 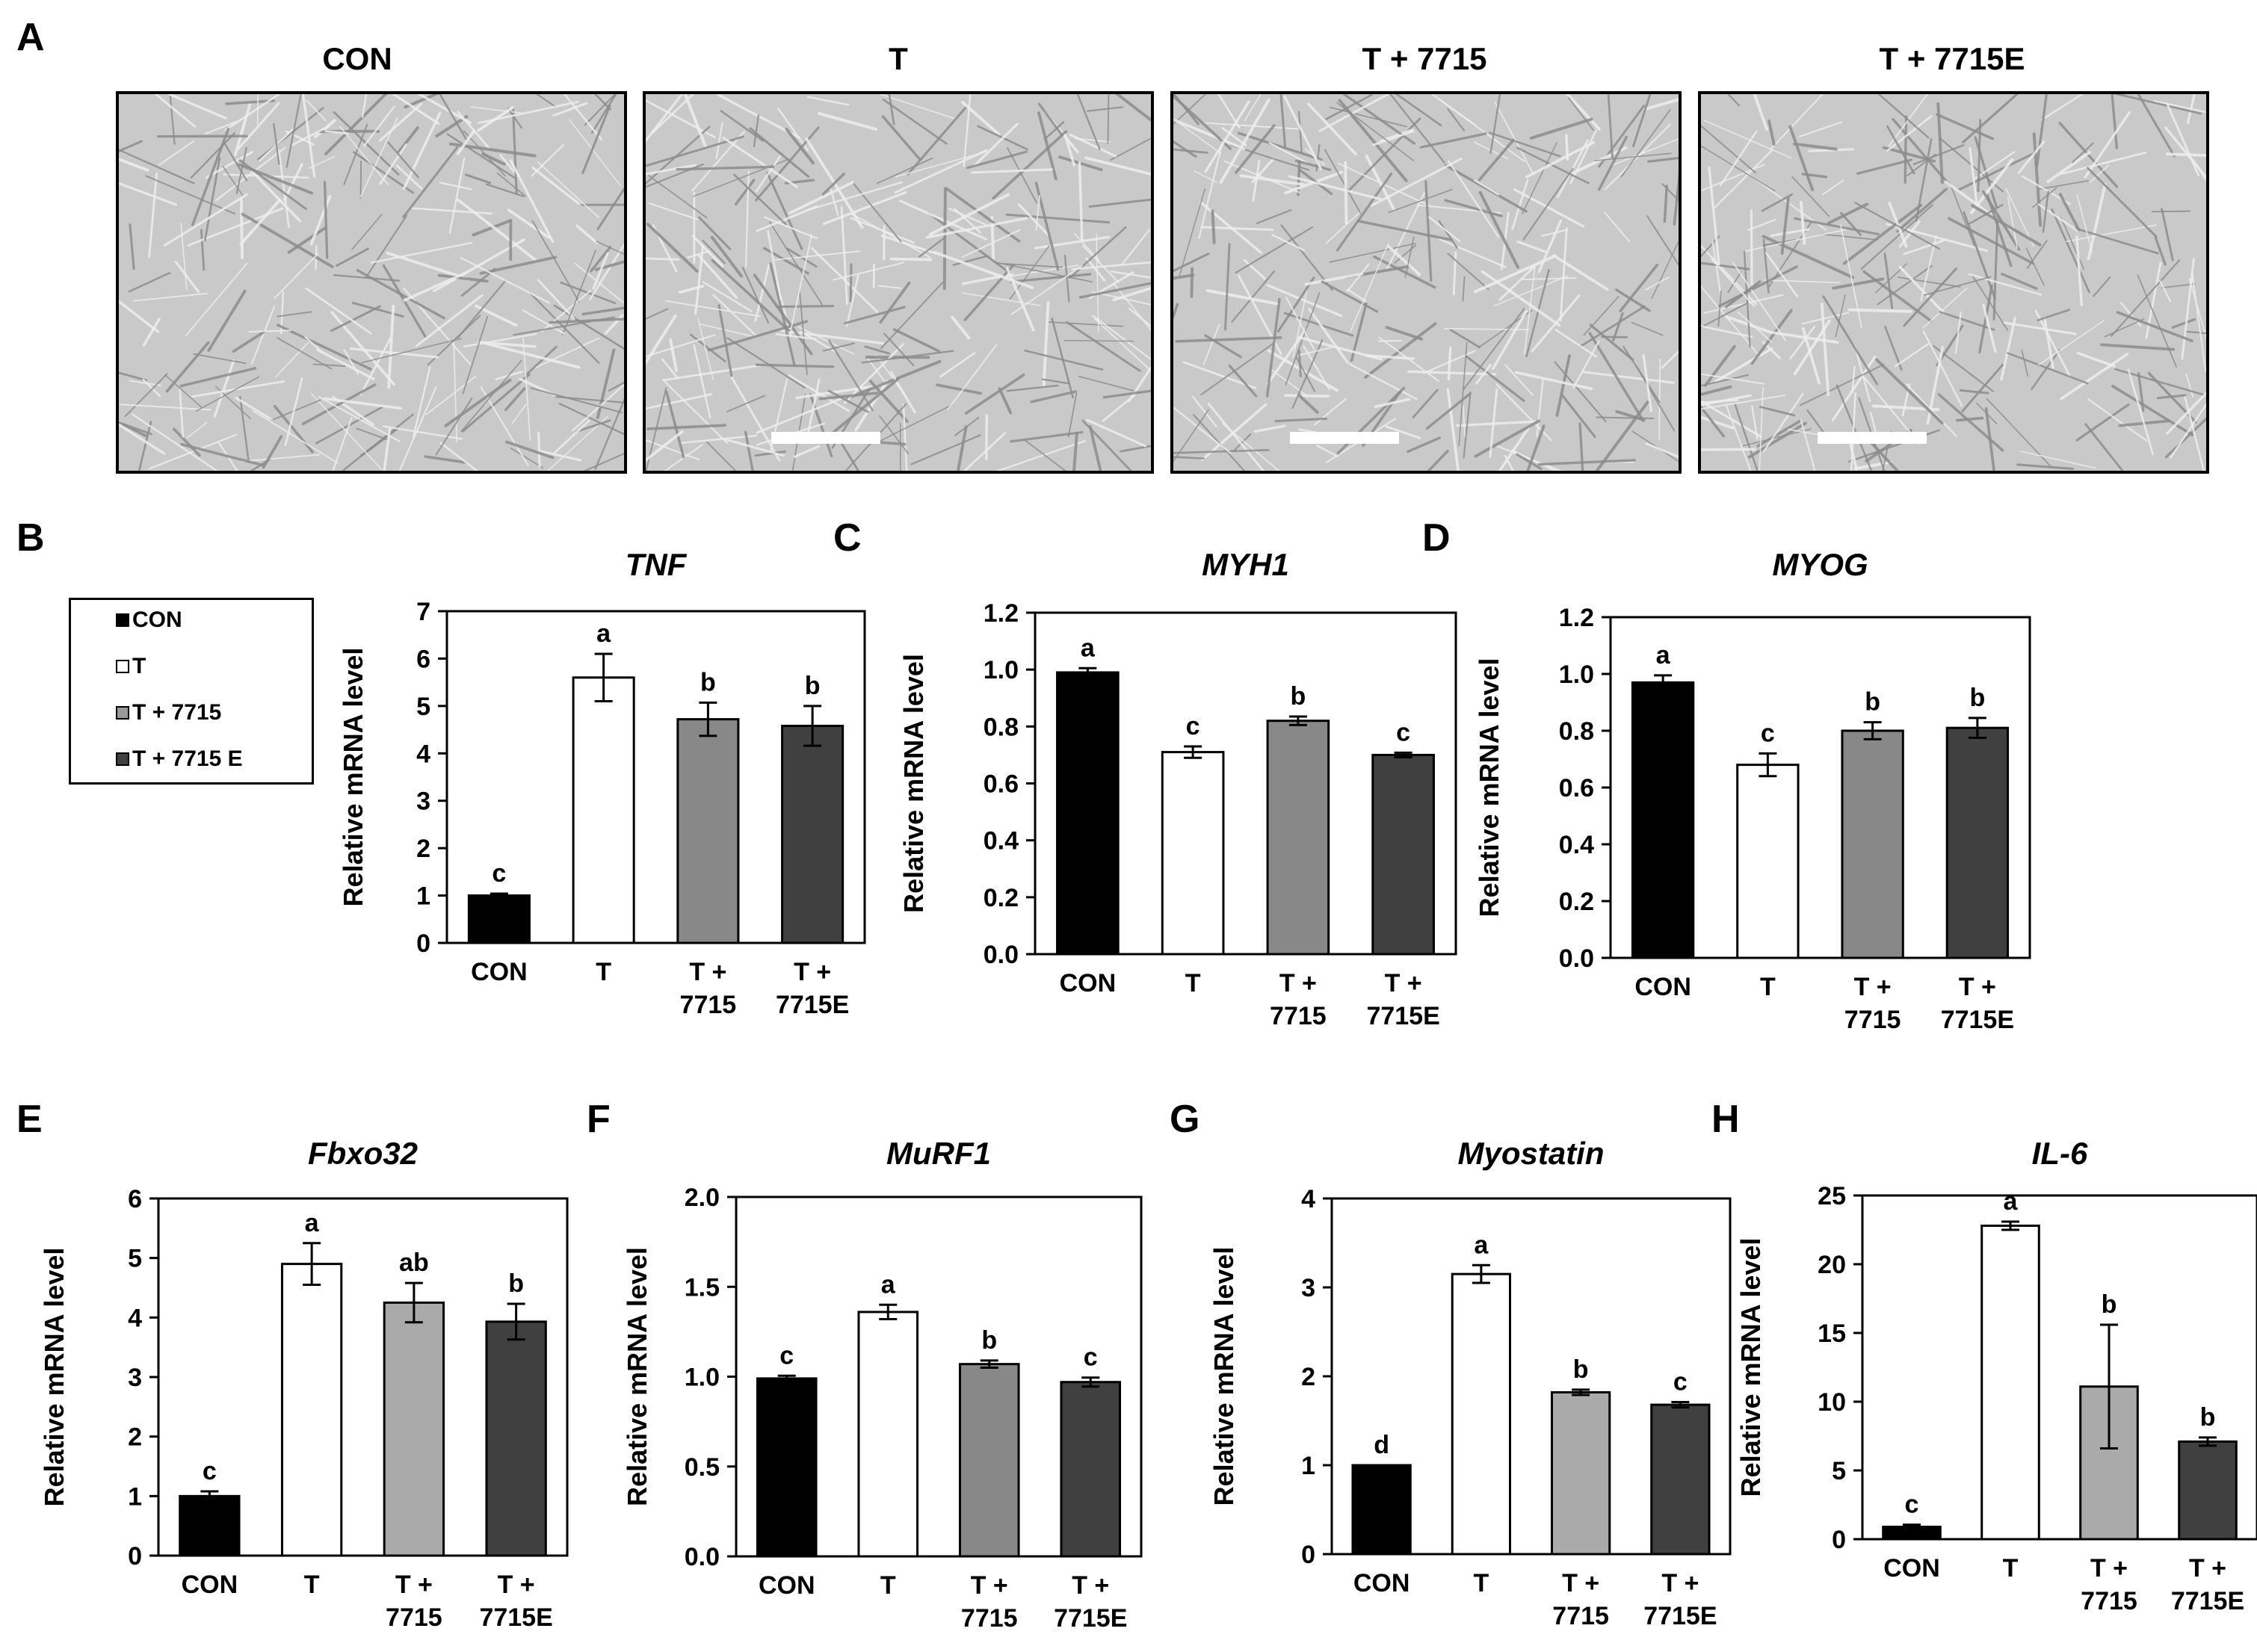 What do you see at coordinates (888, 1585) in the screenshot?
I see `x-tick-label: T` at bounding box center [888, 1585].